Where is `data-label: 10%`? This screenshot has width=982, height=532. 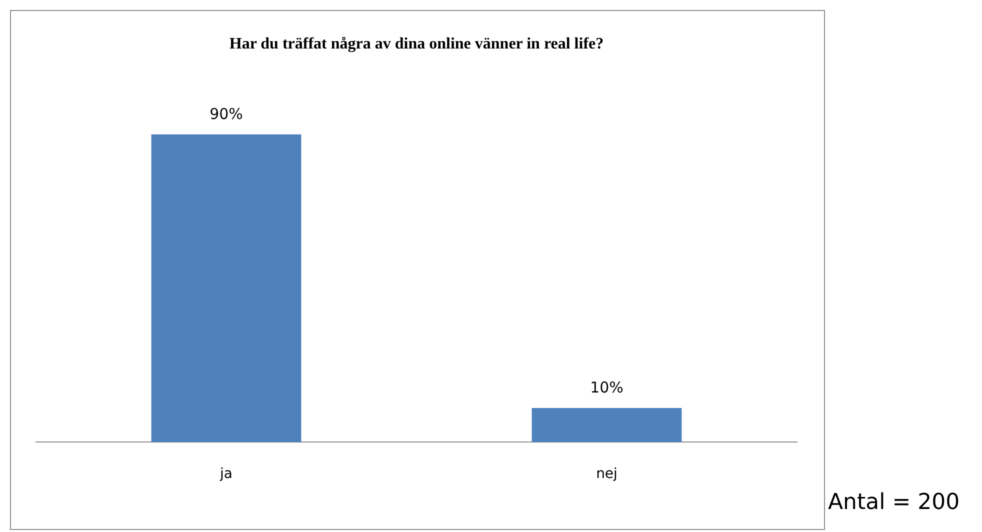
data-label: 10% is located at coordinates (607, 387).